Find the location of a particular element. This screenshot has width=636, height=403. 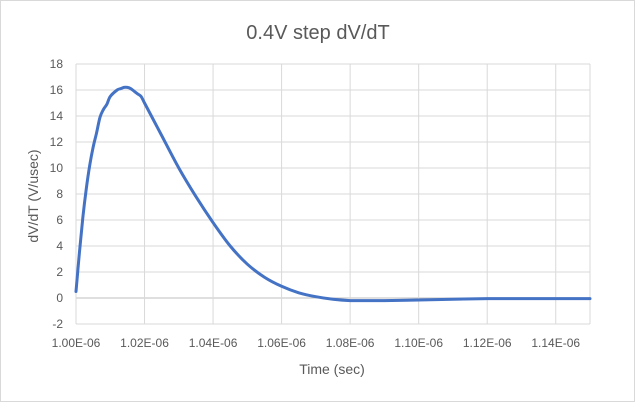

x-tick-label: 1.08E-06 is located at coordinates (350, 343).